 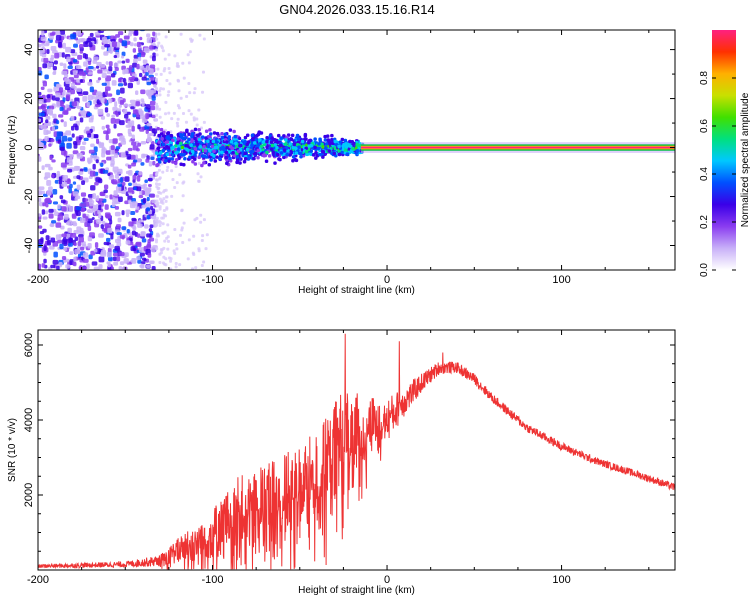 I want to click on y-tick-label: -20, so click(x=29, y=197).